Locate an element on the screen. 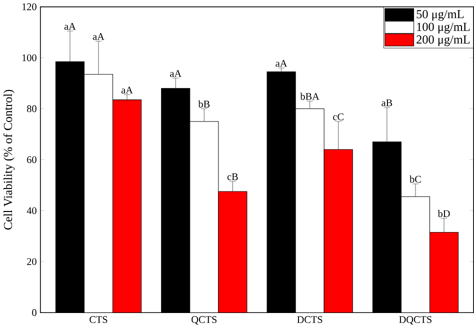 The image size is (474, 328). annotation: bBA is located at coordinates (310, 96).